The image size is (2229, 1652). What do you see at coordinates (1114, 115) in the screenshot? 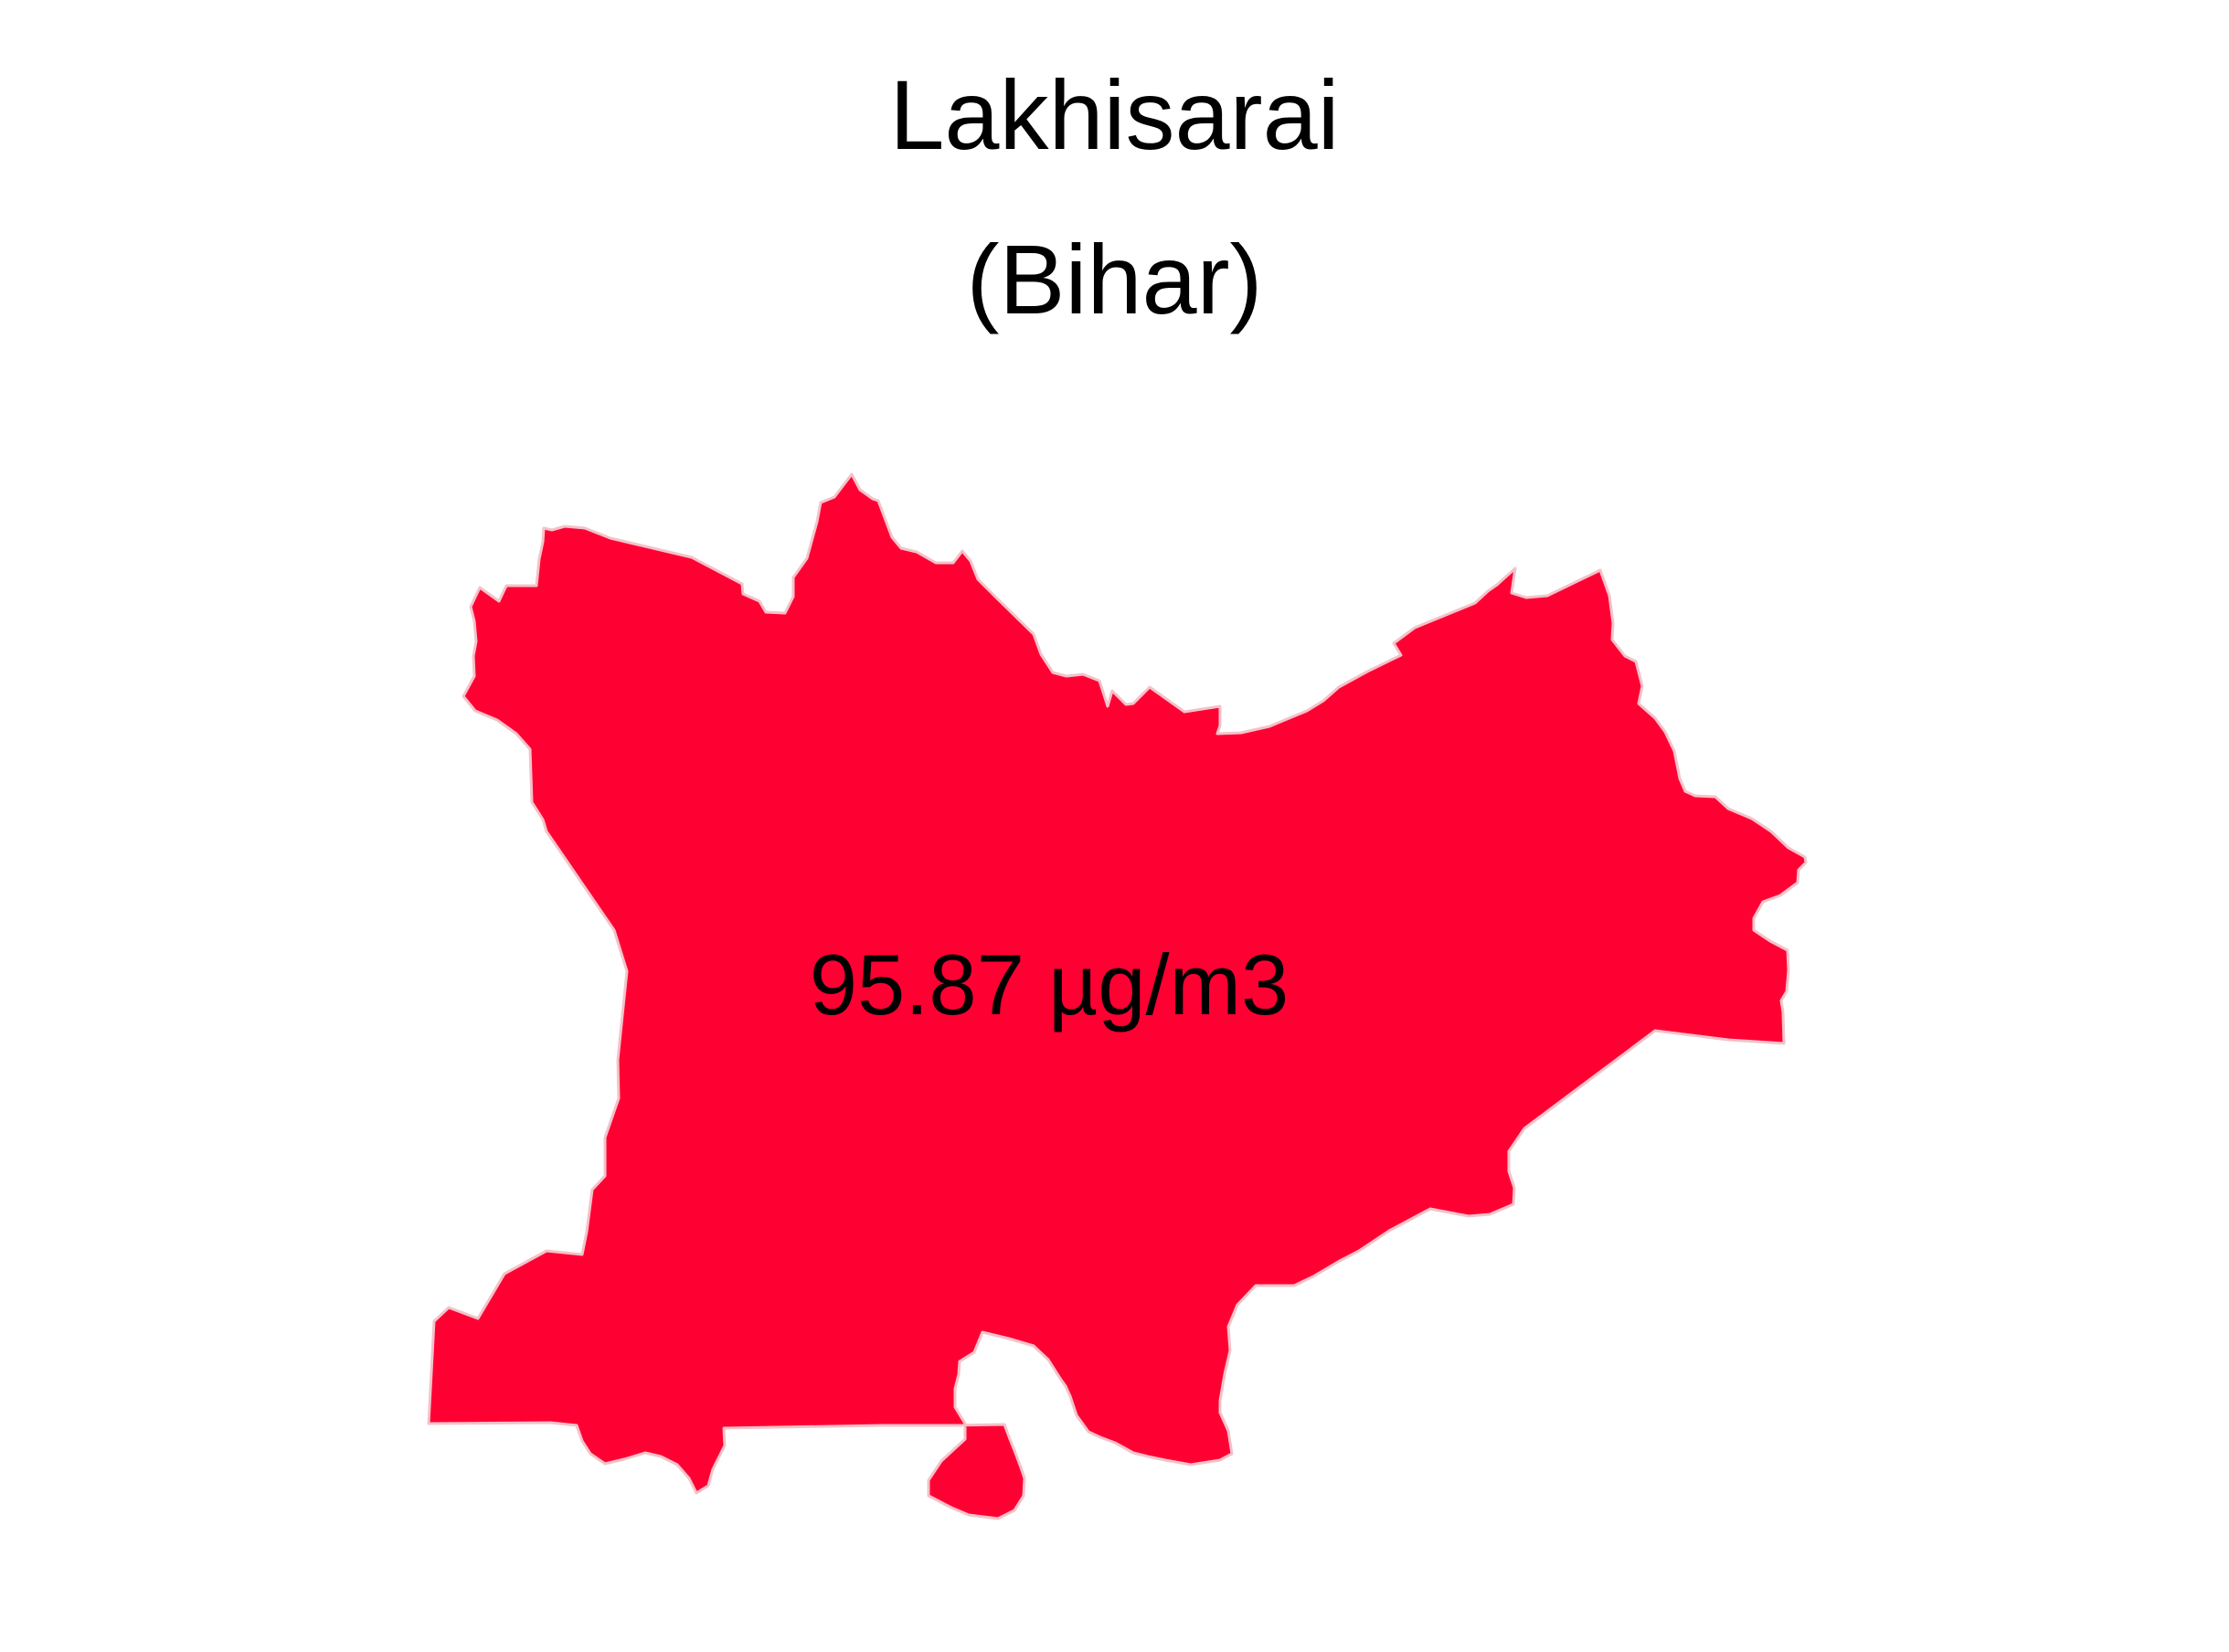
I see `map-title: Lakhisarai` at bounding box center [1114, 115].